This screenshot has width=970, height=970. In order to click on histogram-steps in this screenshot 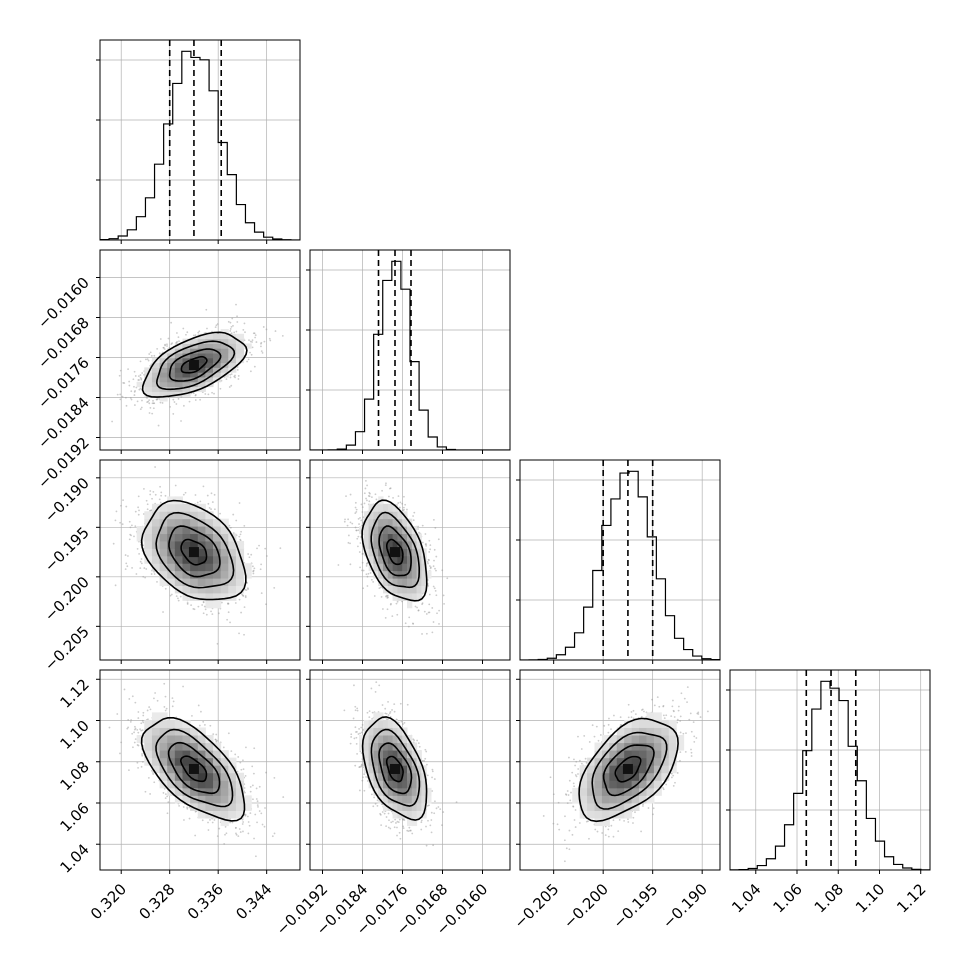, I will do `click(620, 565)`.